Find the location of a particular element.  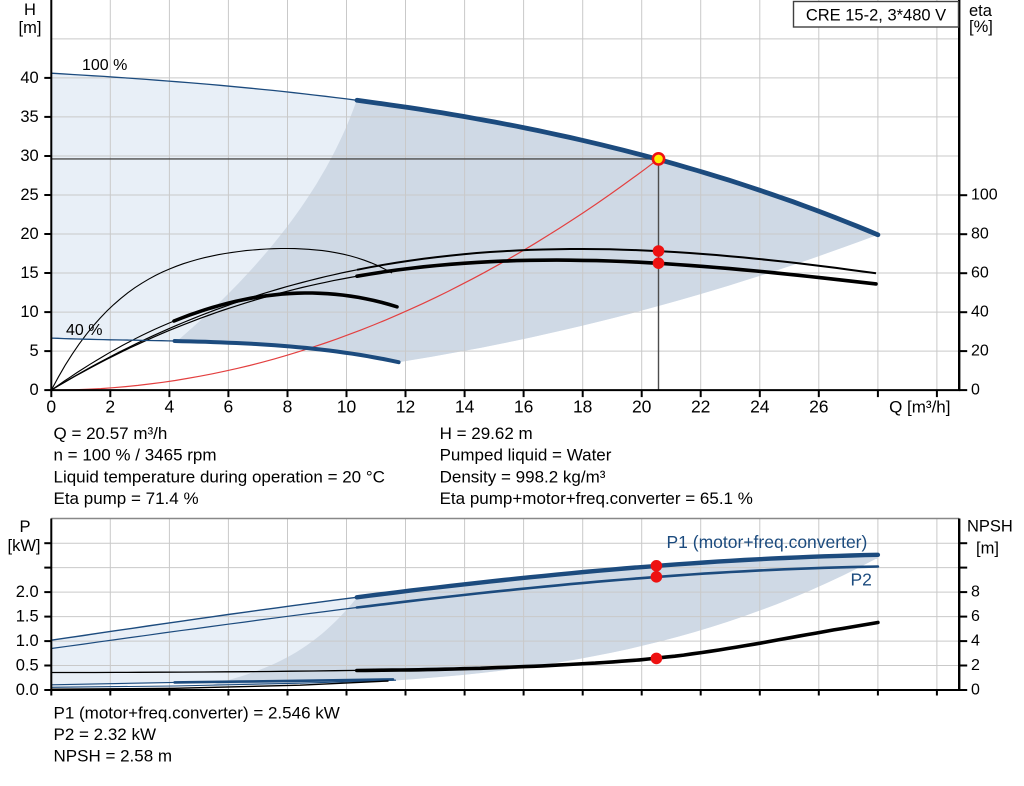

svg-text: Density = 998.2 kg/m³ is located at coordinates (523, 476).